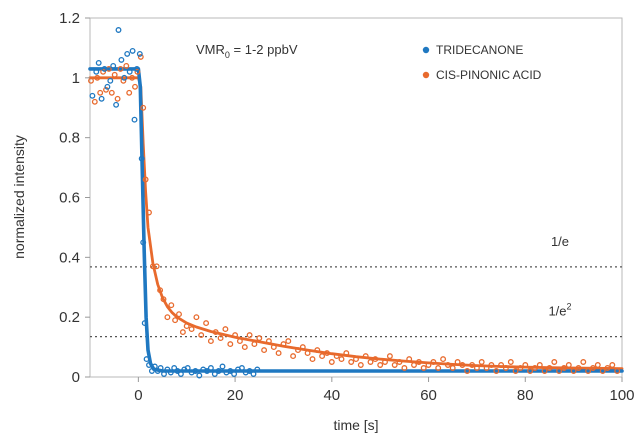  Describe the element at coordinates (426, 50) in the screenshot. I see `legend-marker-tridecanone` at that location.